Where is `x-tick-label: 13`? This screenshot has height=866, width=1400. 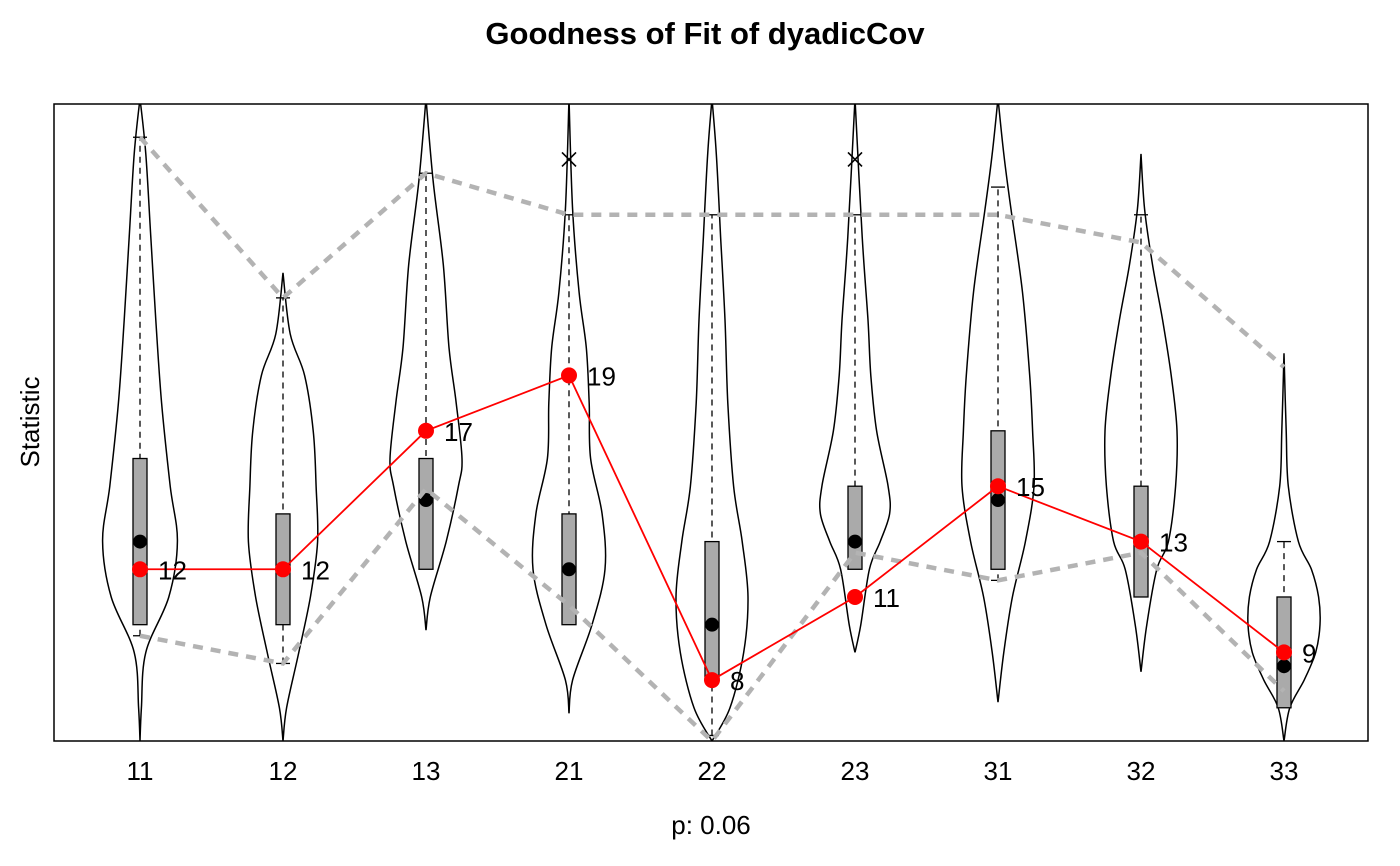
x-tick-label: 13 is located at coordinates (426, 771).